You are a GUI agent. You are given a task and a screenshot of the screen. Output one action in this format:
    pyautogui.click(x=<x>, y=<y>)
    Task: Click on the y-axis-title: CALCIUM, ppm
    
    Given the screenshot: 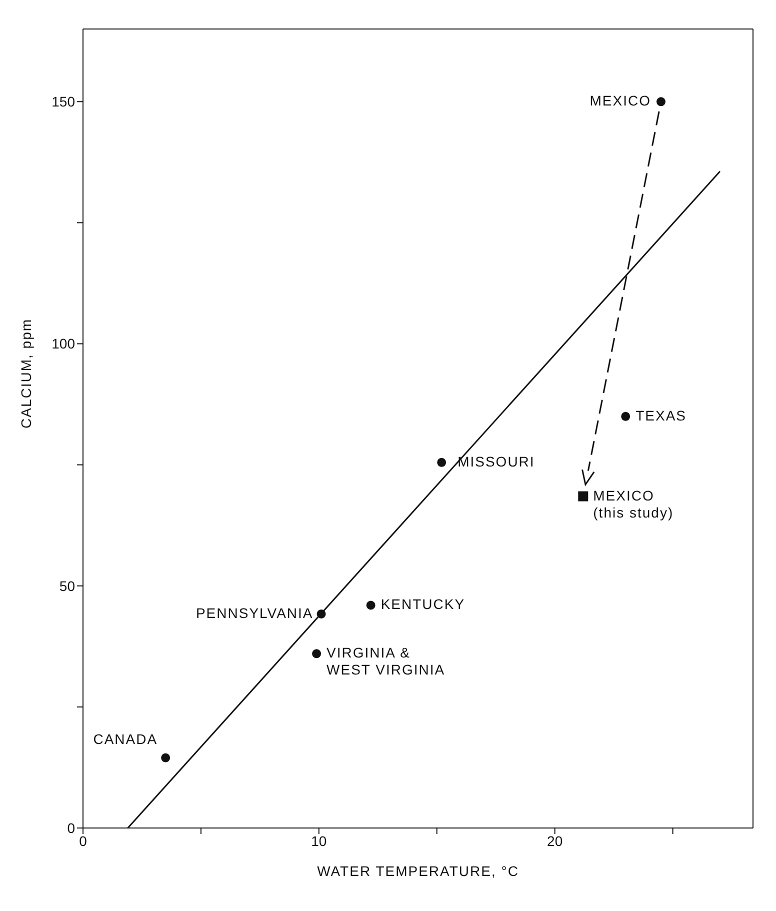 What is the action you would take?
    pyautogui.click(x=26, y=373)
    